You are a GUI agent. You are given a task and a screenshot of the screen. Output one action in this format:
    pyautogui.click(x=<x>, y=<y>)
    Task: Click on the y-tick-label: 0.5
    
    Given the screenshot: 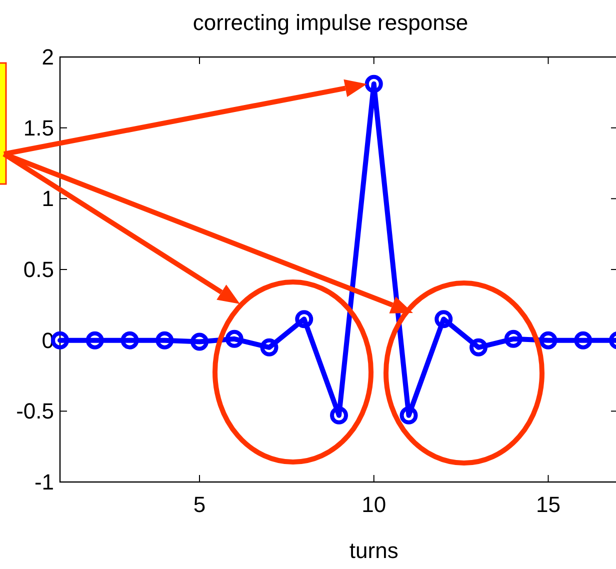 What is the action you would take?
    pyautogui.click(x=38, y=269)
    